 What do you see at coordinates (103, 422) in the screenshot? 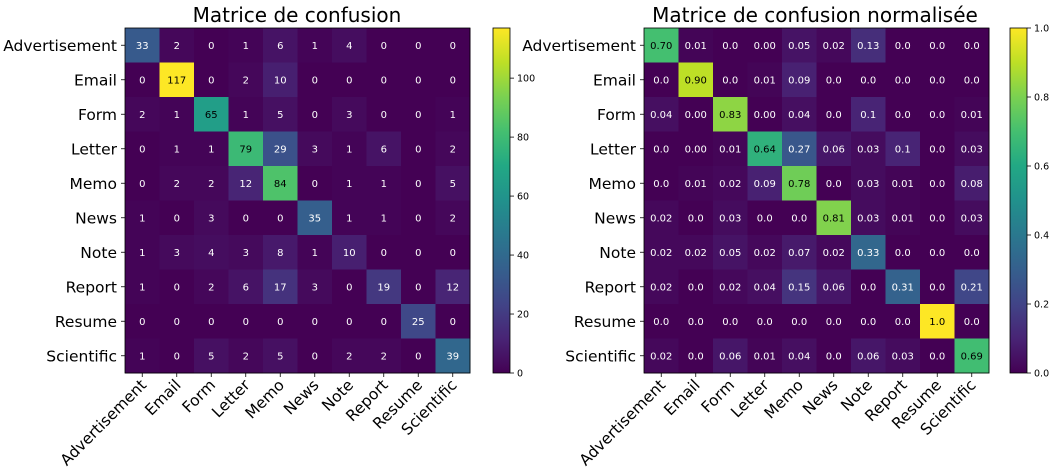
I see `x-tick-label: Advertisement` at bounding box center [103, 422].